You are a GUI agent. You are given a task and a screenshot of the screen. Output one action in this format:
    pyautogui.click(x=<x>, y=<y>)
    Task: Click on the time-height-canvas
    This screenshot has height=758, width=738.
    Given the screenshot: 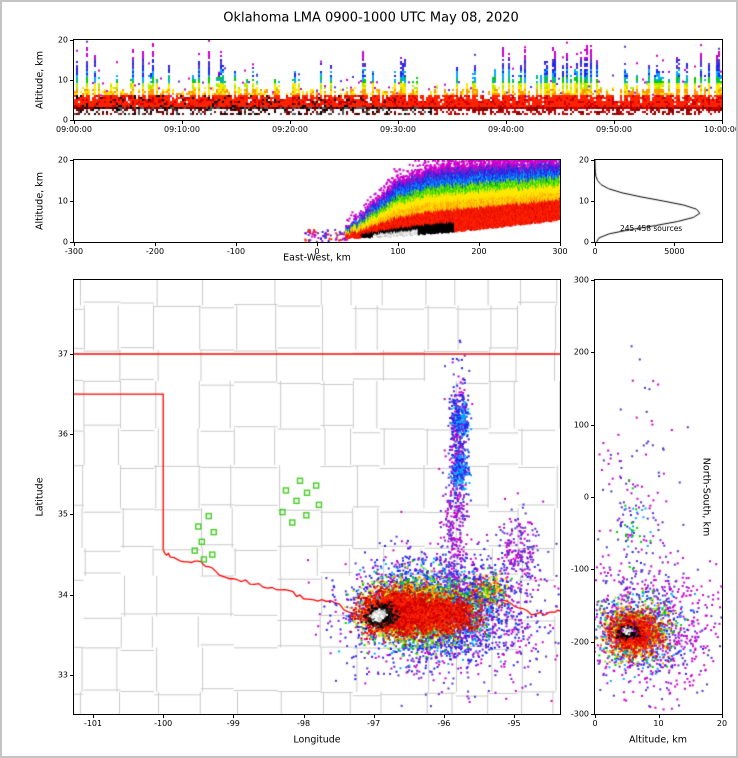 What is the action you would take?
    pyautogui.click(x=398, y=80)
    